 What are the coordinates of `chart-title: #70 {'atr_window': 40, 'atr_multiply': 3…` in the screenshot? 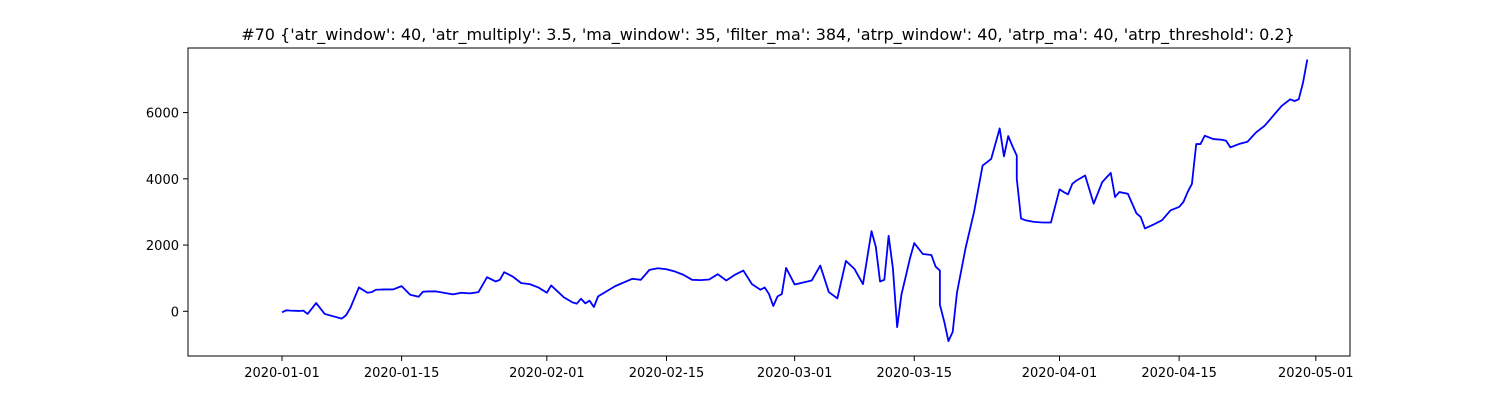 It's located at (768, 35).